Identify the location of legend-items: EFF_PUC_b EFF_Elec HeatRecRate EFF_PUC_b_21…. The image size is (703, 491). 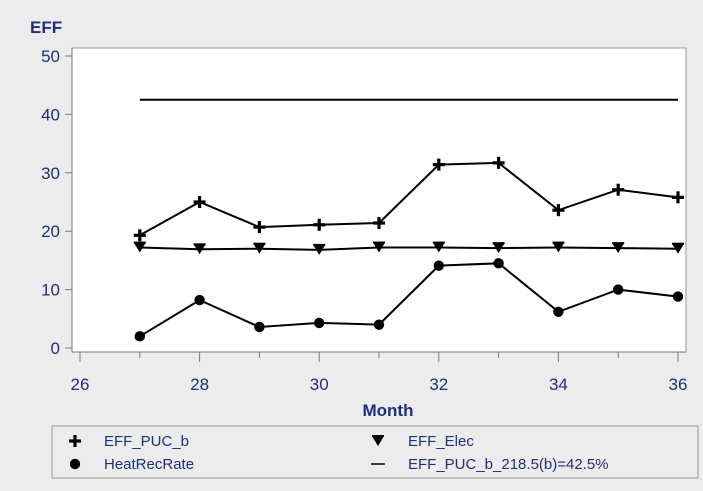
(339, 453).